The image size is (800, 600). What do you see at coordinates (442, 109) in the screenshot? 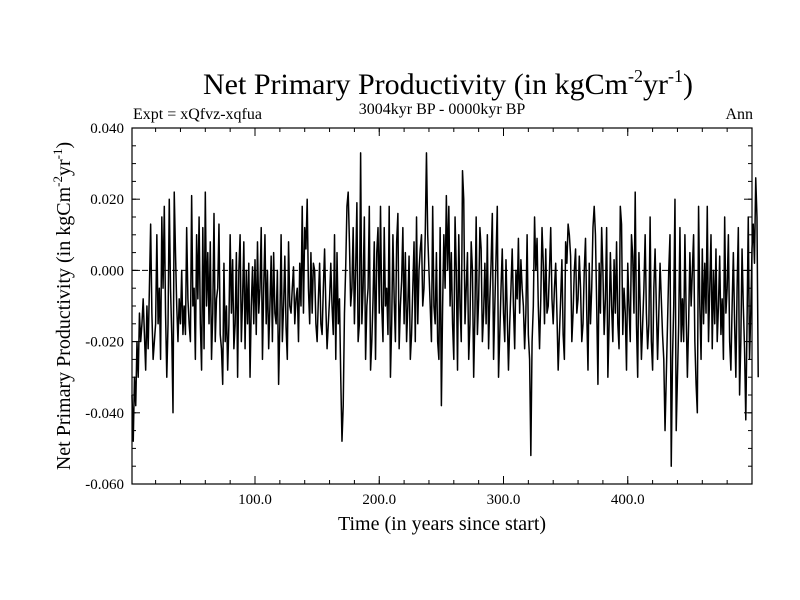
I see `period-label: 3004kyr BP - 0000kyr BP` at bounding box center [442, 109].